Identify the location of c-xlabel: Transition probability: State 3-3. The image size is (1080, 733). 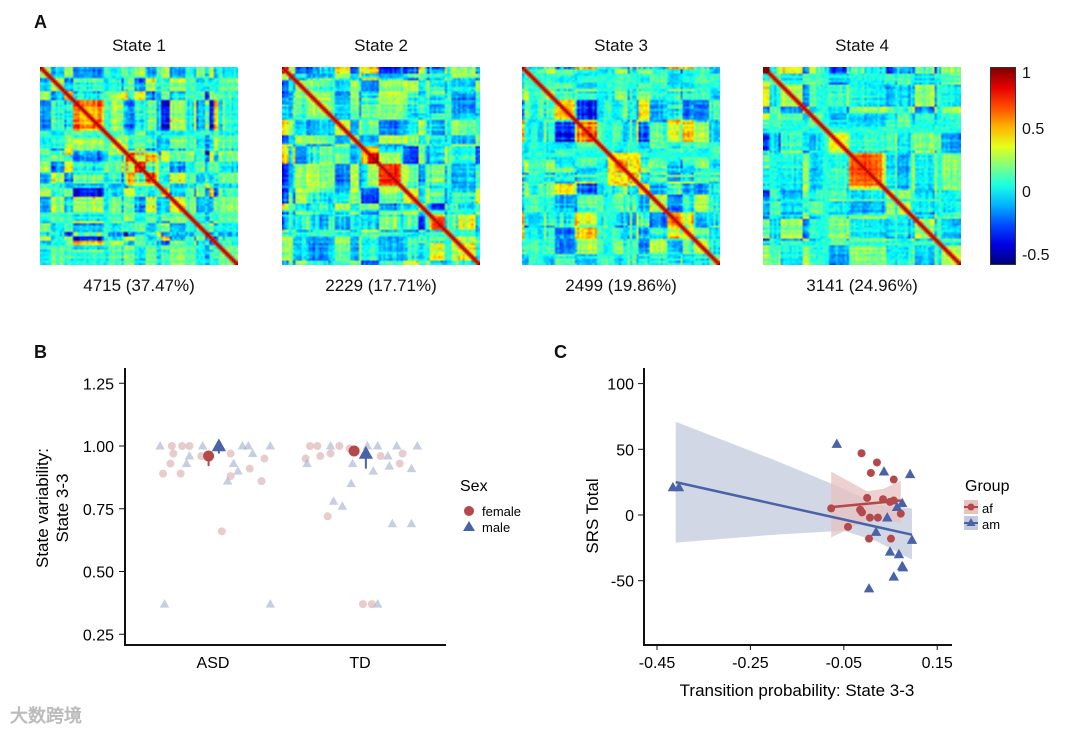
(797, 690).